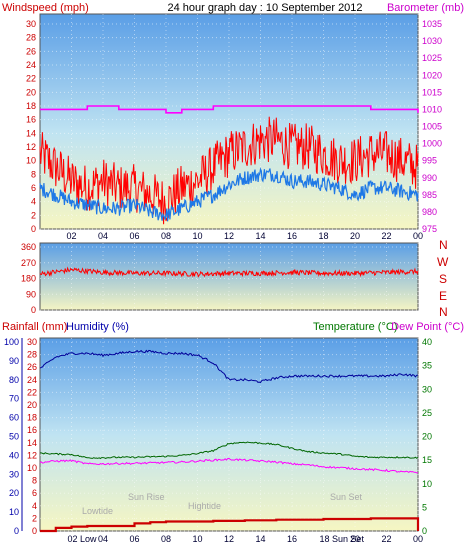 Image resolution: width=467 pixels, height=560 pixels. Describe the element at coordinates (443, 245) in the screenshot. I see `compass-n-top: N` at that location.